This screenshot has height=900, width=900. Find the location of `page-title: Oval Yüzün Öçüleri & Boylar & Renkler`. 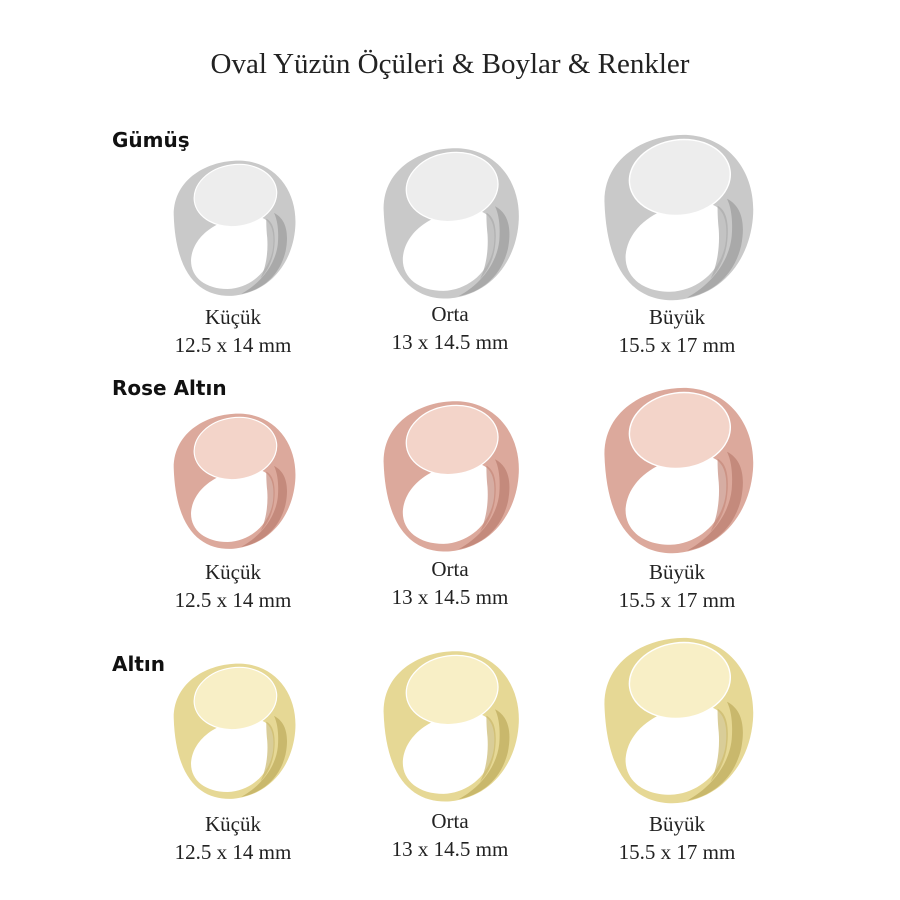

page-title: Oval Yüzün Öçüleri & Boylar & Renkler is located at coordinates (450, 64).